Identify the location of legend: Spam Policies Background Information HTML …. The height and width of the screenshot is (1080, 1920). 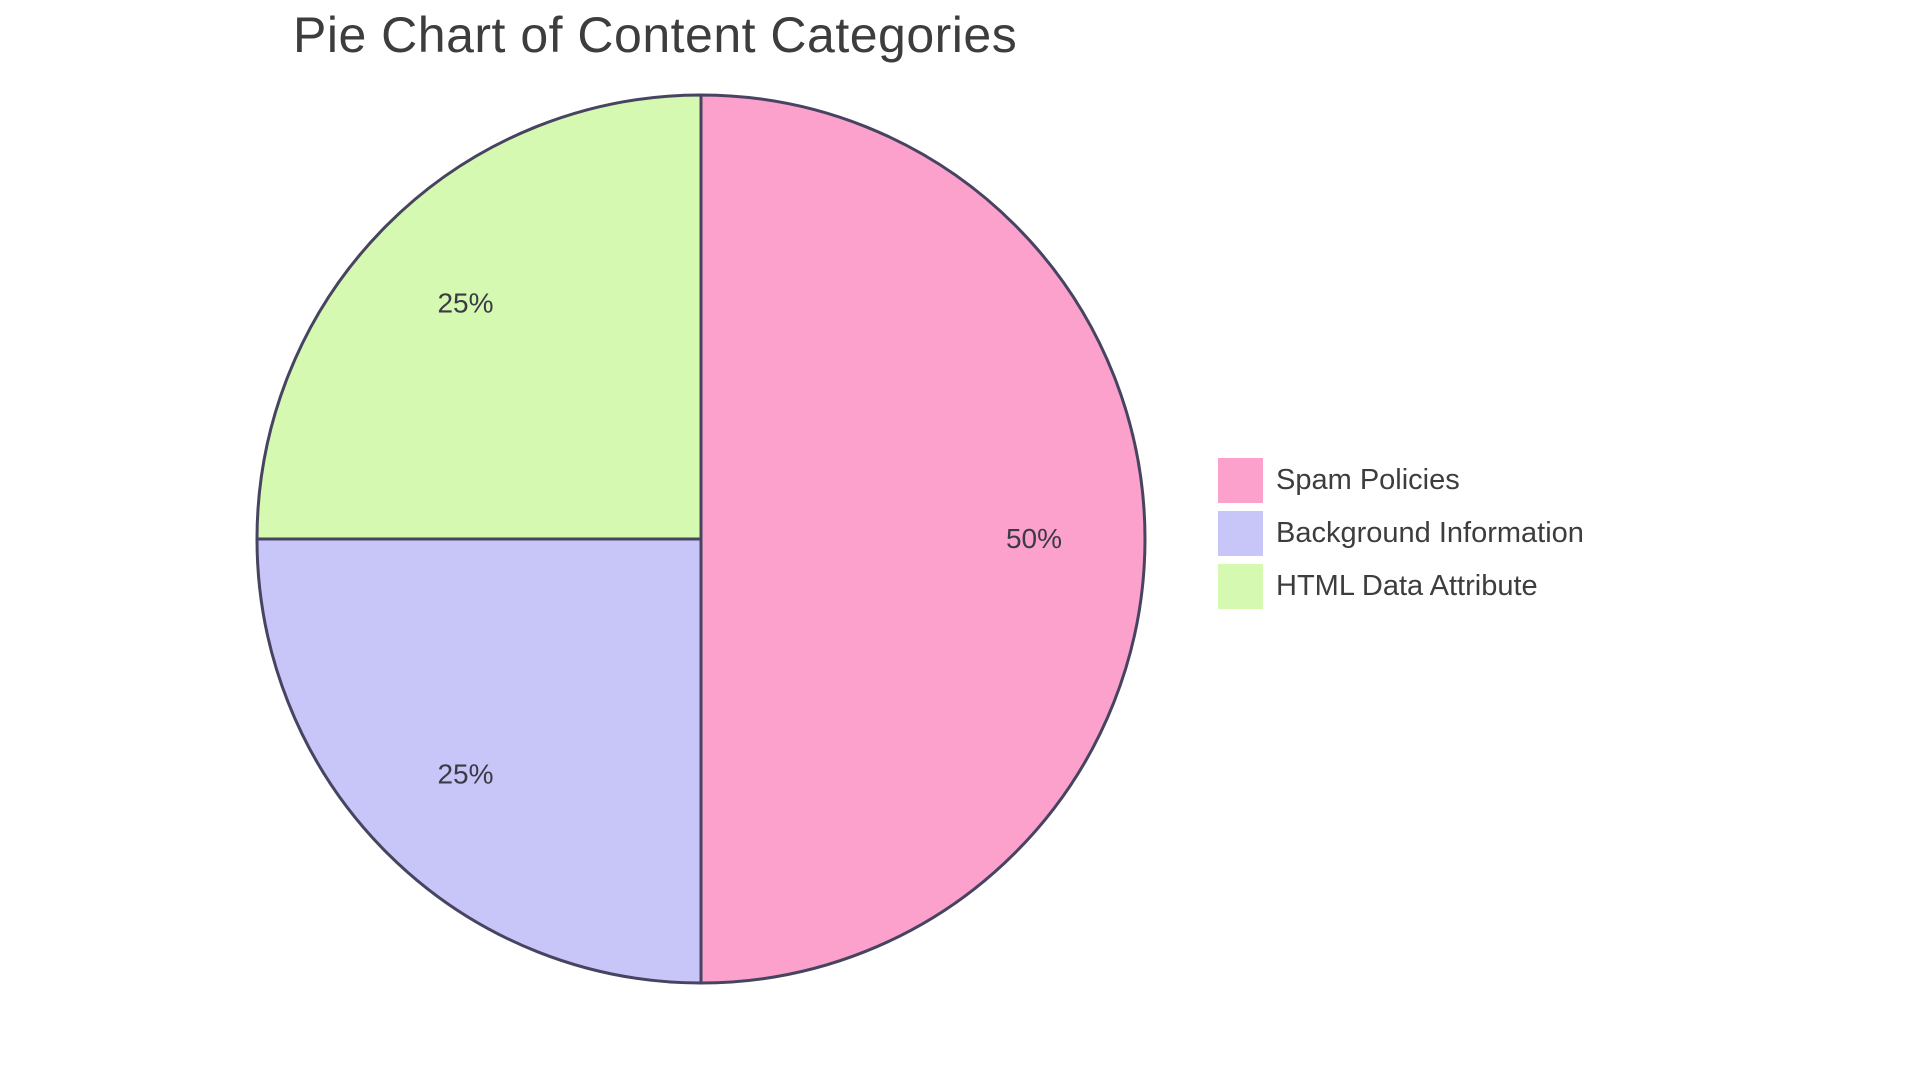
(1401, 533).